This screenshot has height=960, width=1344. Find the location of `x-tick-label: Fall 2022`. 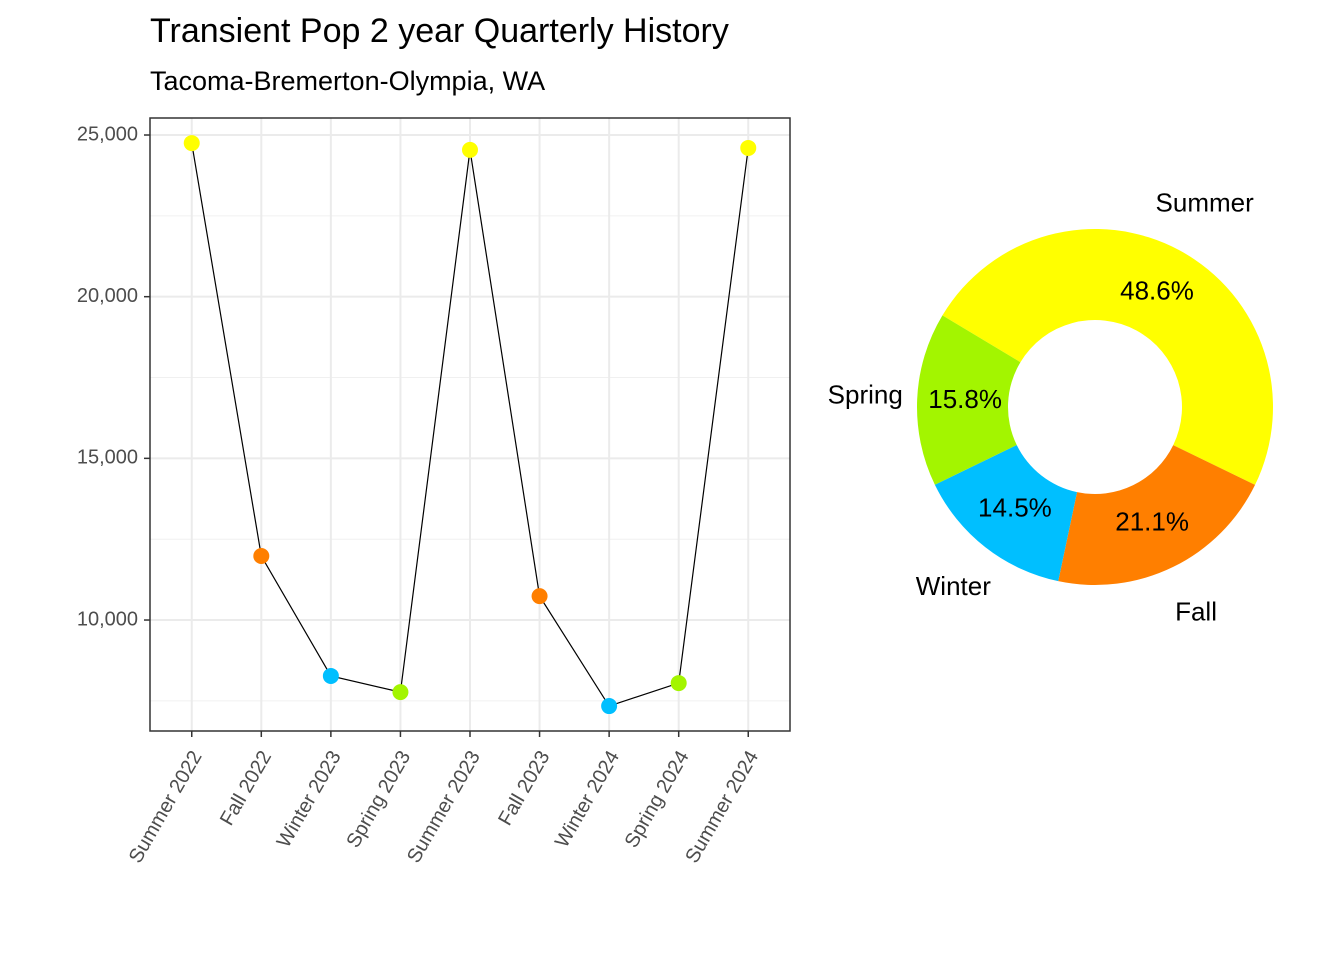

x-tick-label: Fall 2022 is located at coordinates (246, 788).